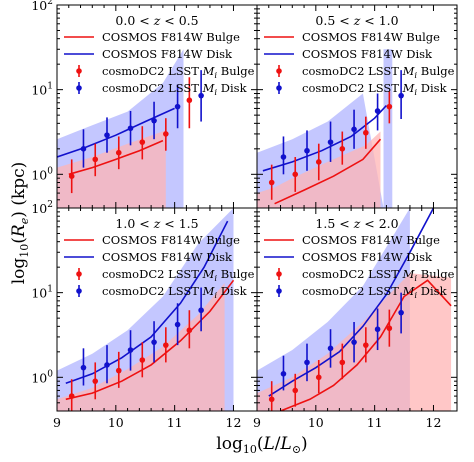 The image size is (474, 462). I want to click on redshift-bin-label: 0.0 < z < 0.5, so click(156, 20).